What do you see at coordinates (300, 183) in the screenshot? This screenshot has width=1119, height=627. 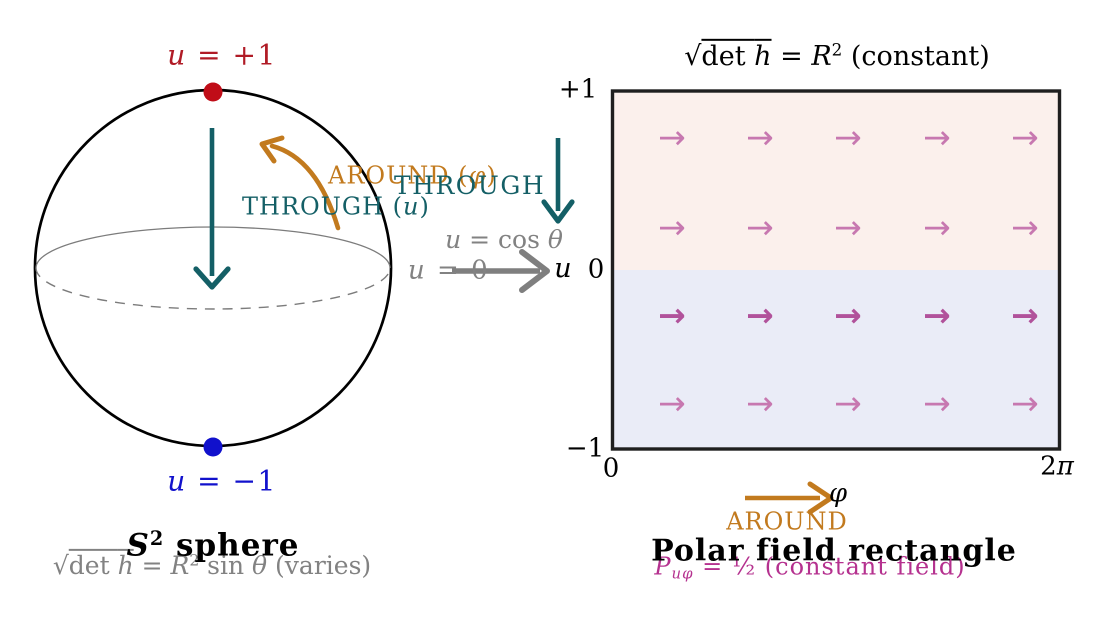 I see `around-arrow-sphere` at bounding box center [300, 183].